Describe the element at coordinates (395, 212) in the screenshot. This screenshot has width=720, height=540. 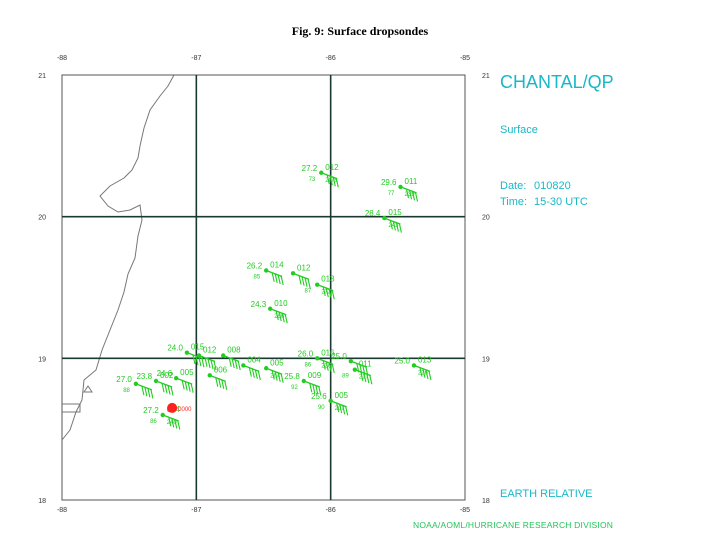
I see `sonde-pressure: 015` at that location.